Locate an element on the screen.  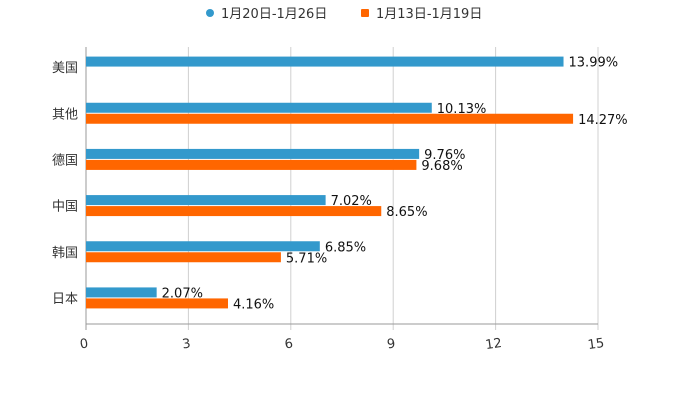
value-label-1: 2.07% is located at coordinates (182, 293).